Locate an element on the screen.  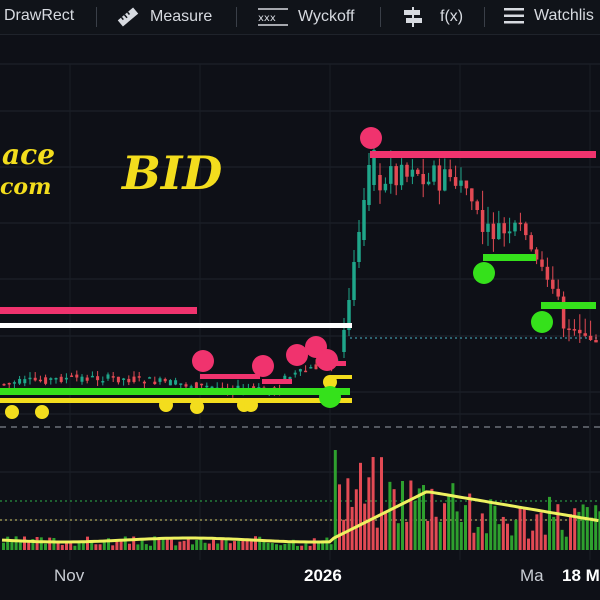
watermark-line2: com is located at coordinates (26, 187).